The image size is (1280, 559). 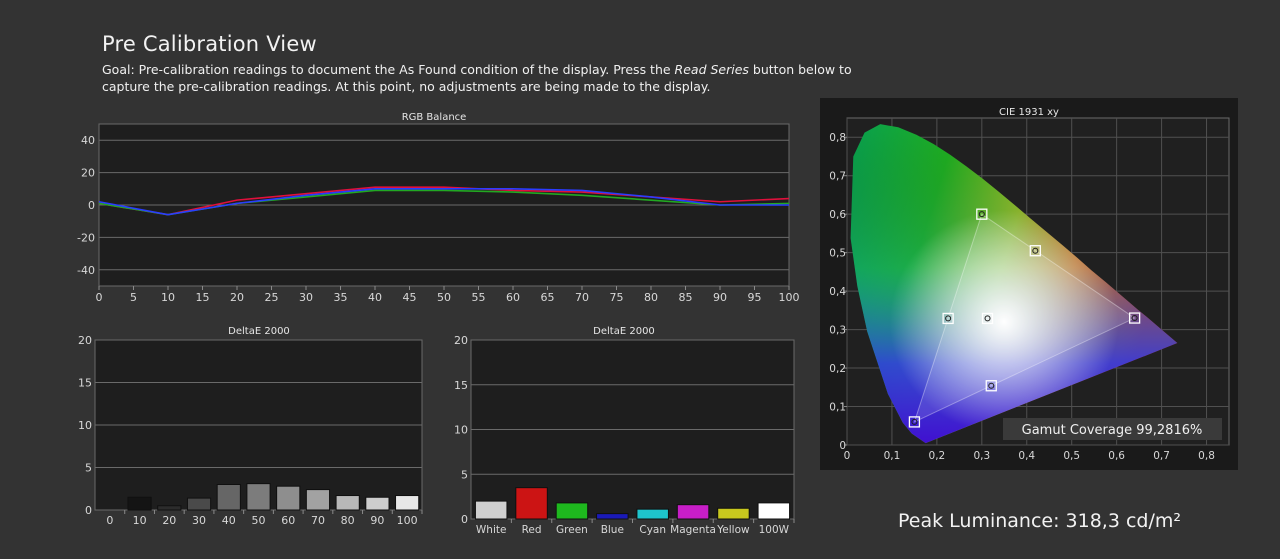 I want to click on rgb-y-tick-label: 20, so click(x=88, y=173).